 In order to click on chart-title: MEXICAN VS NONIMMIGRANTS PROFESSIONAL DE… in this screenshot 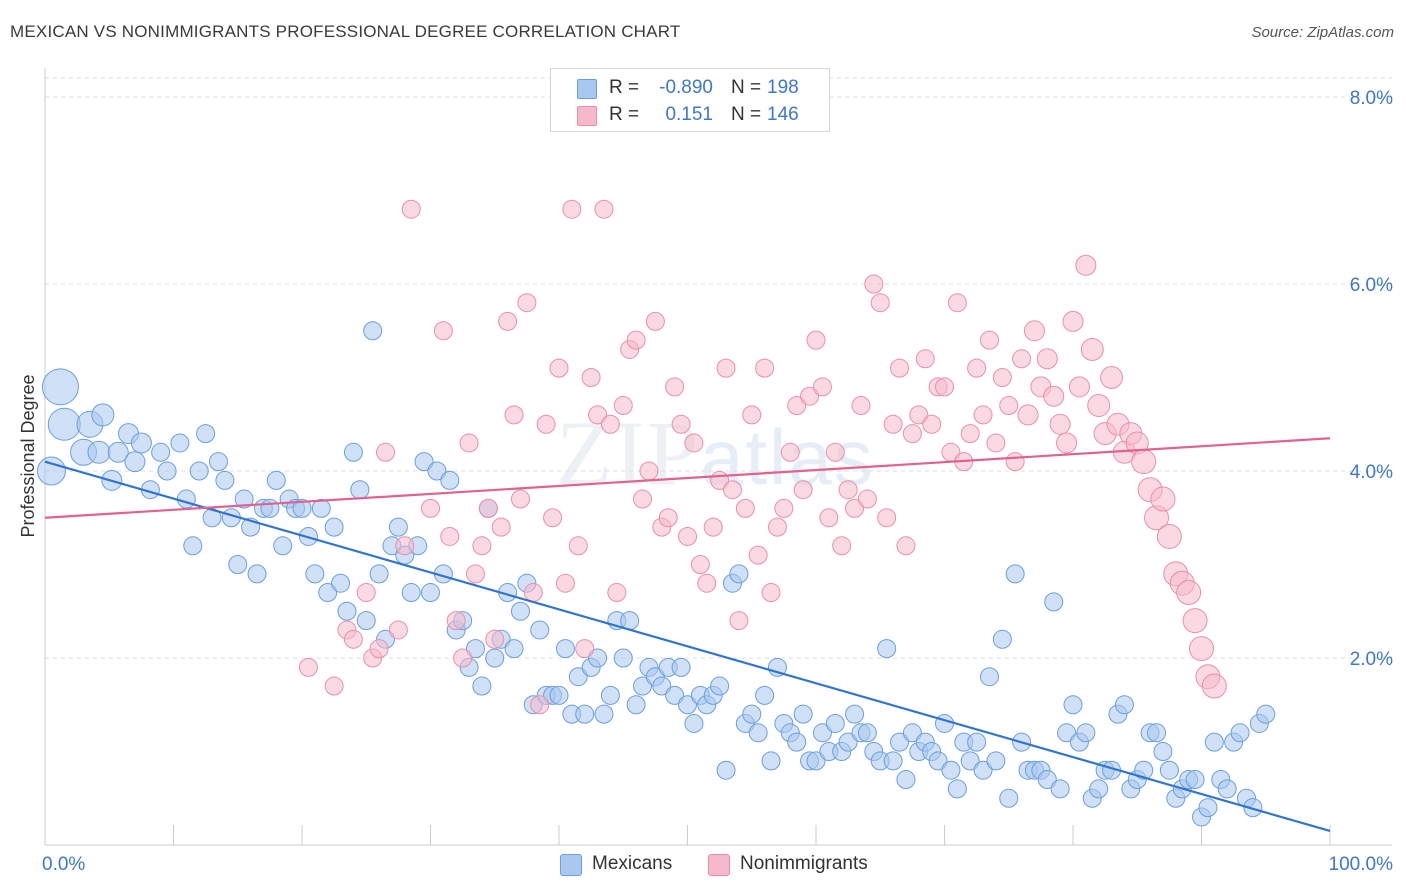, I will do `click(345, 31)`.